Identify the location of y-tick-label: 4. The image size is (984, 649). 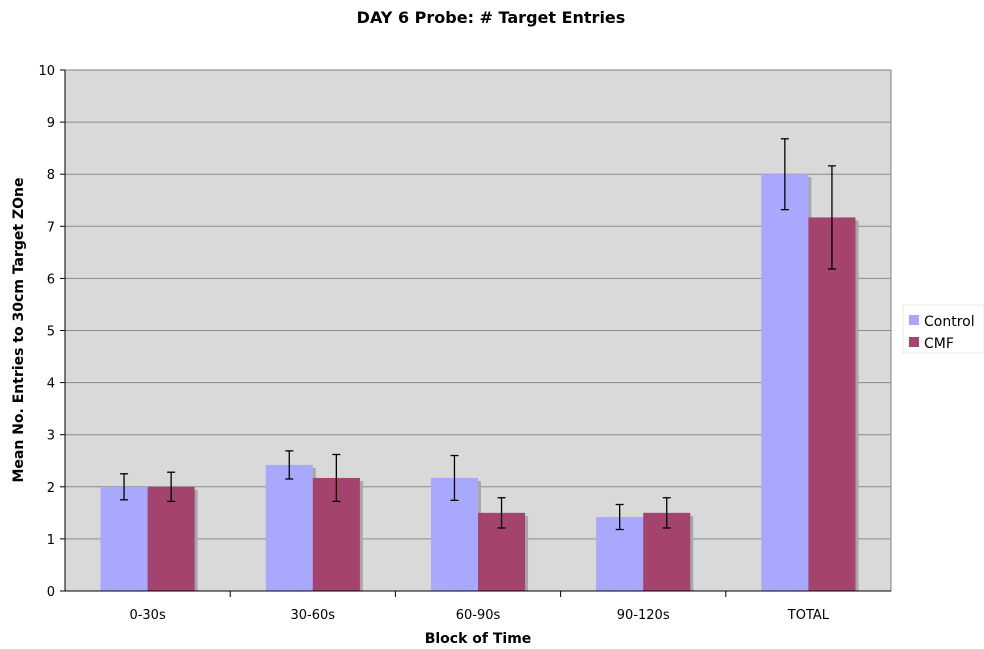
(51, 384).